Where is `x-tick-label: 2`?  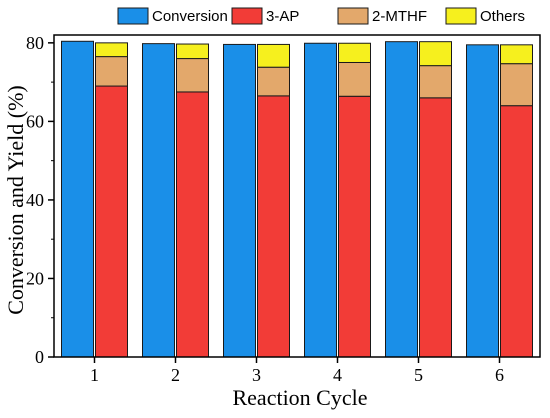
x-tick-label: 2 is located at coordinates (175, 375).